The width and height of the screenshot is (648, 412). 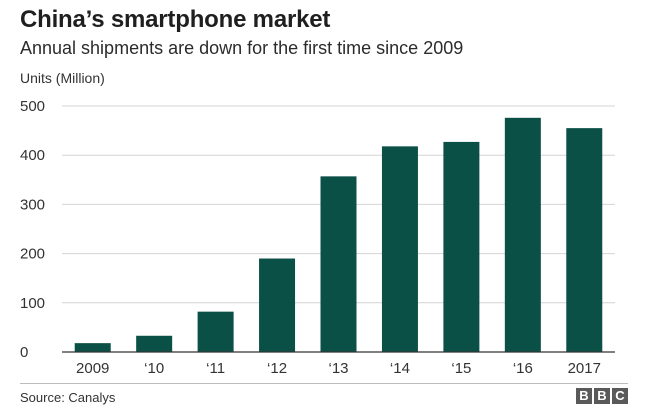 I want to click on y-tick-label: 200, so click(x=32, y=254).